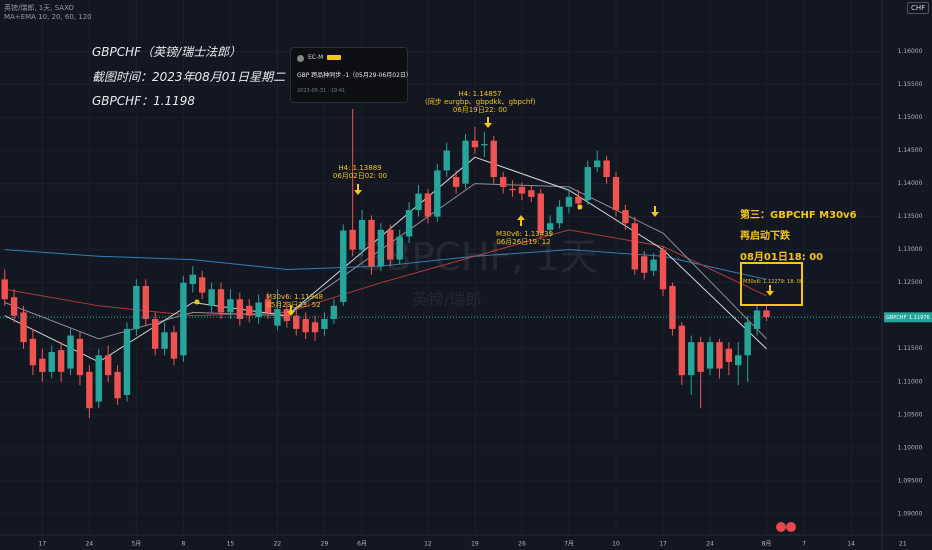 The width and height of the screenshot is (932, 550). Describe the element at coordinates (910, 84) in the screenshot. I see `y-tick-label: 1.15500` at that location.